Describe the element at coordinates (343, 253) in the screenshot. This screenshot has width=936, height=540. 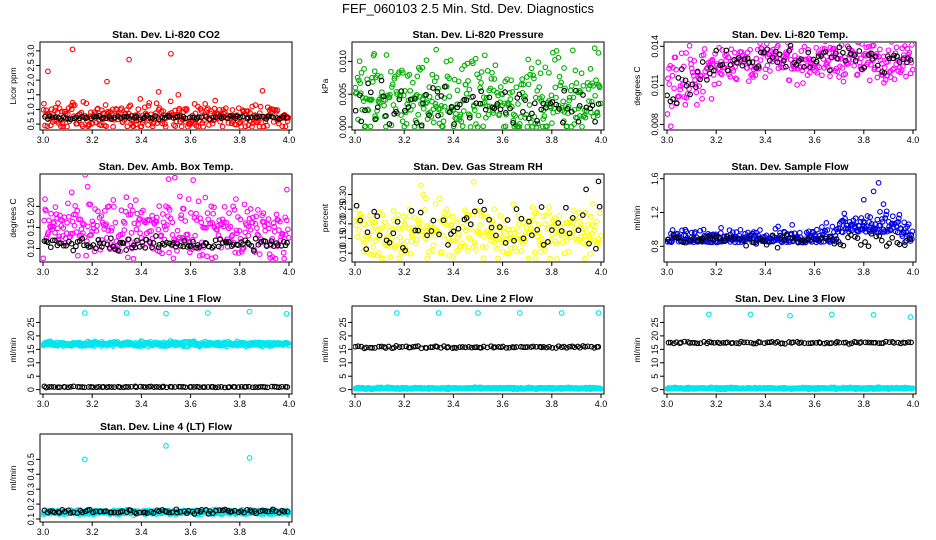
I see `y-tick-label: 0.10` at that location.